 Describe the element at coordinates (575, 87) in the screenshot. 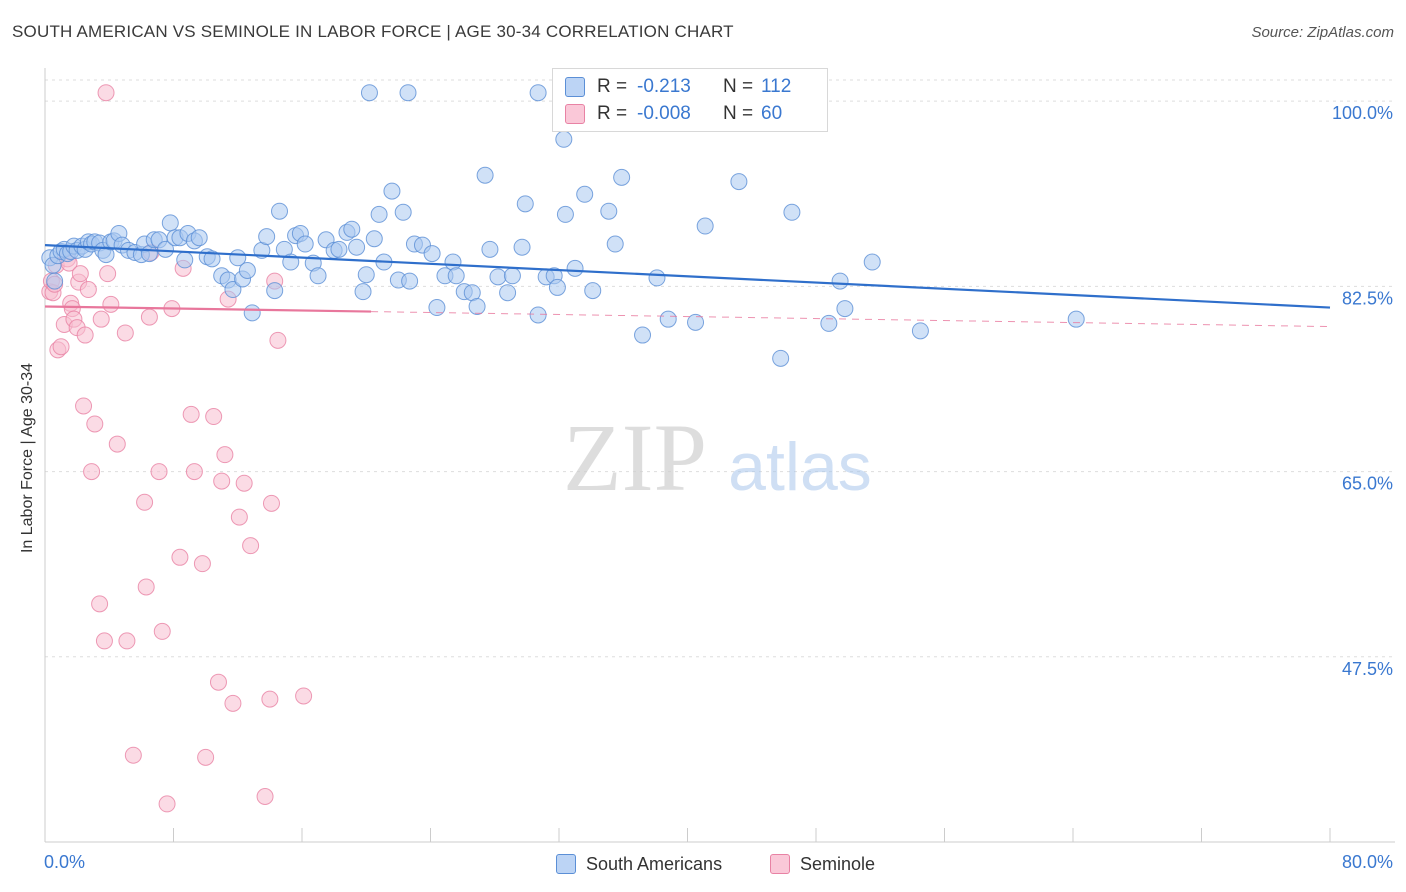

I see `legend-swatch-blue` at that location.